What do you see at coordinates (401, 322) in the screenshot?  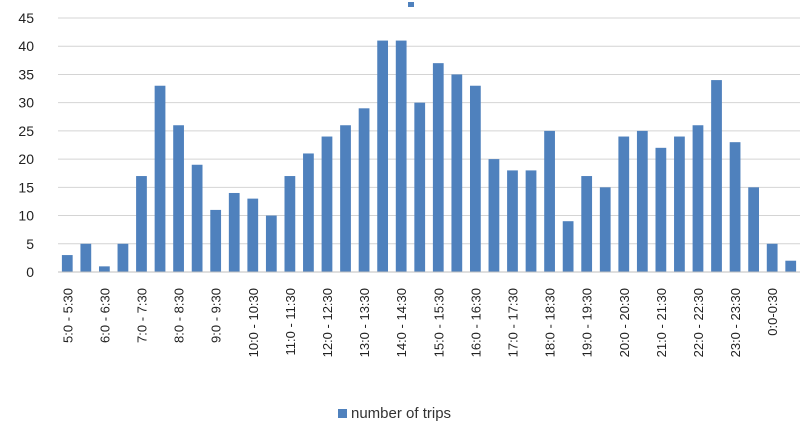 I see `x-tick-label: 14:0 - 14:30` at bounding box center [401, 322].